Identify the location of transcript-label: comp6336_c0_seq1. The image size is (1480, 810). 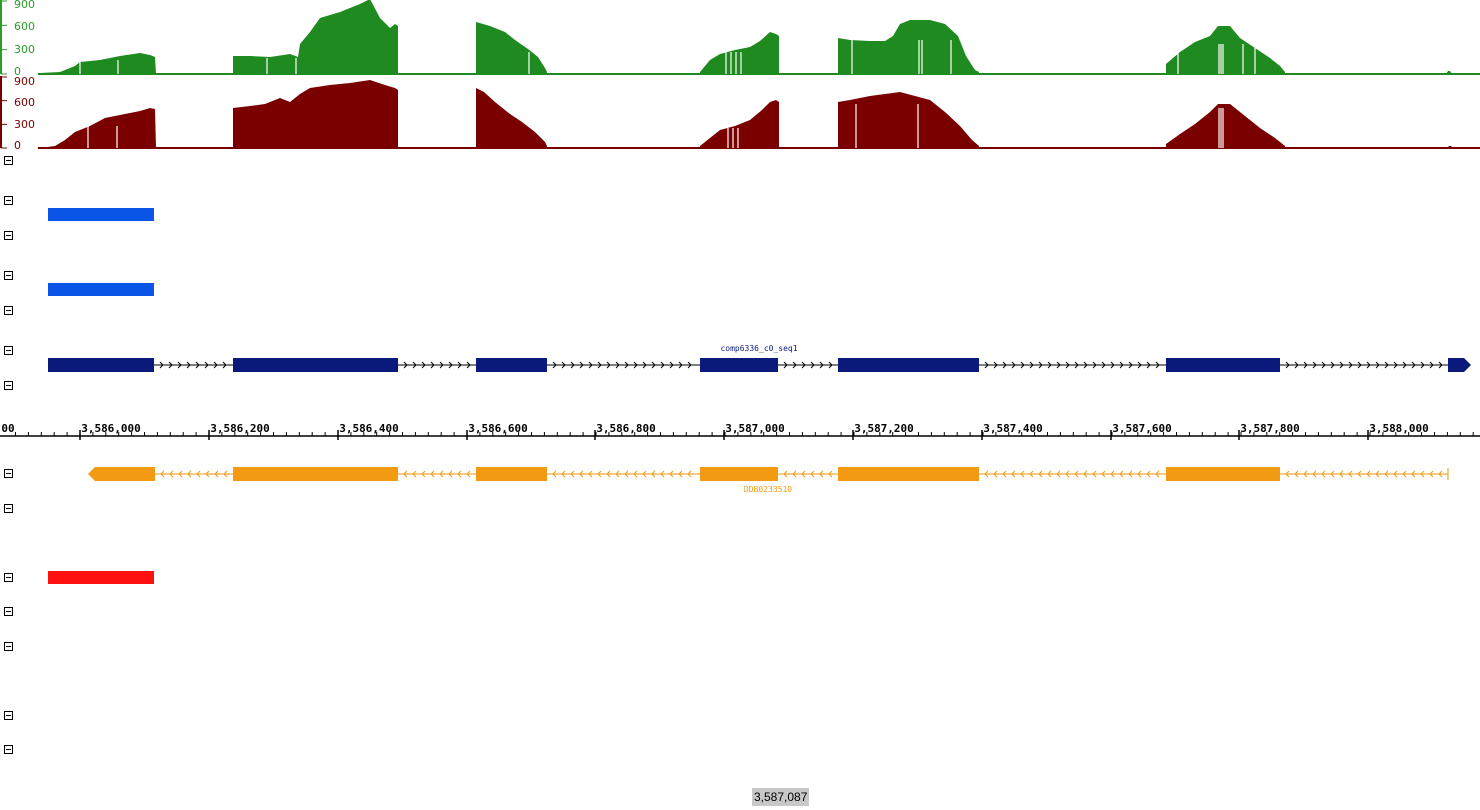
(759, 348).